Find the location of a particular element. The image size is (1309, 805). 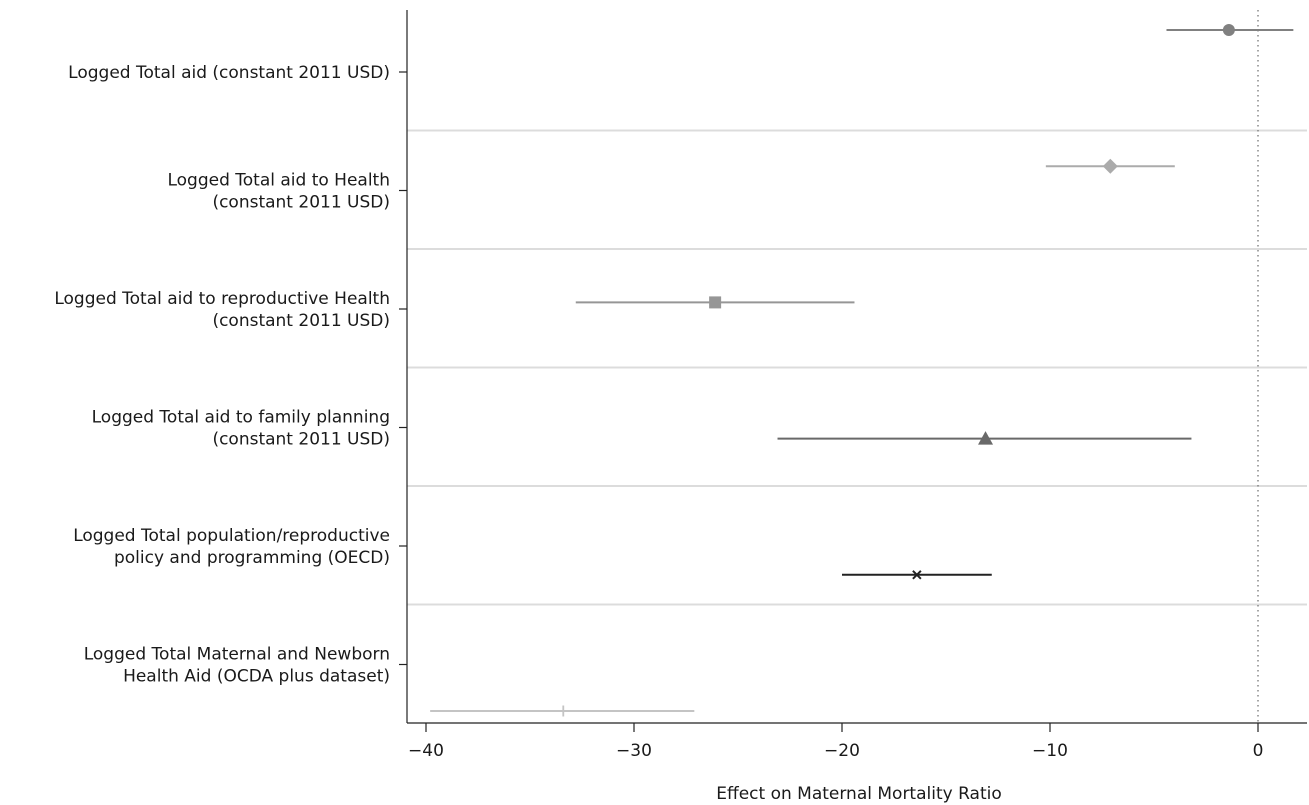

category-label: Logged Total aid (constant 2011 USD) is located at coordinates (229, 73).